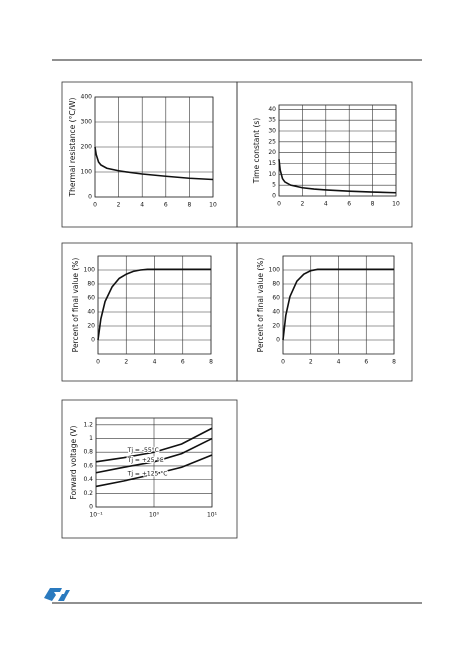  What do you see at coordinates (87, 122) in the screenshot?
I see `y-tick-label: 300` at bounding box center [87, 122].